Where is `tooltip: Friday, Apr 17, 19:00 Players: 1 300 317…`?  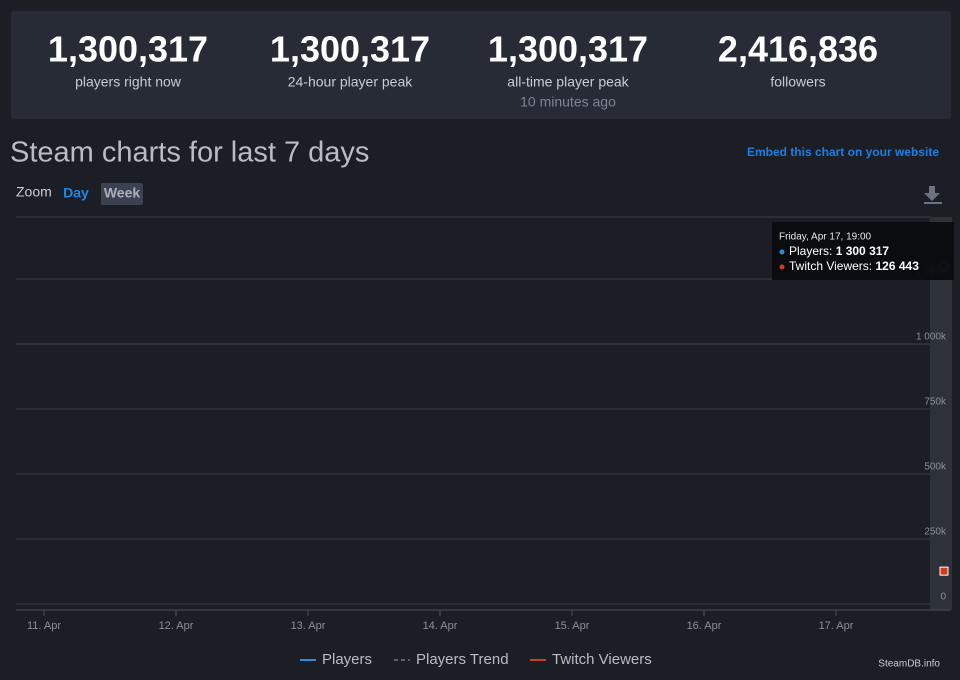 tooltip: Friday, Apr 17, 19:00 Players: 1 300 317… is located at coordinates (863, 251).